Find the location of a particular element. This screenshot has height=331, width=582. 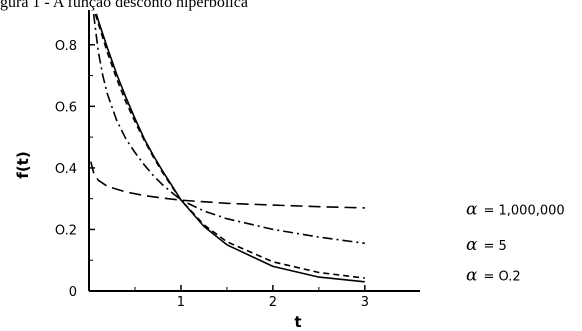

x-tick-label: 3 is located at coordinates (365, 302).